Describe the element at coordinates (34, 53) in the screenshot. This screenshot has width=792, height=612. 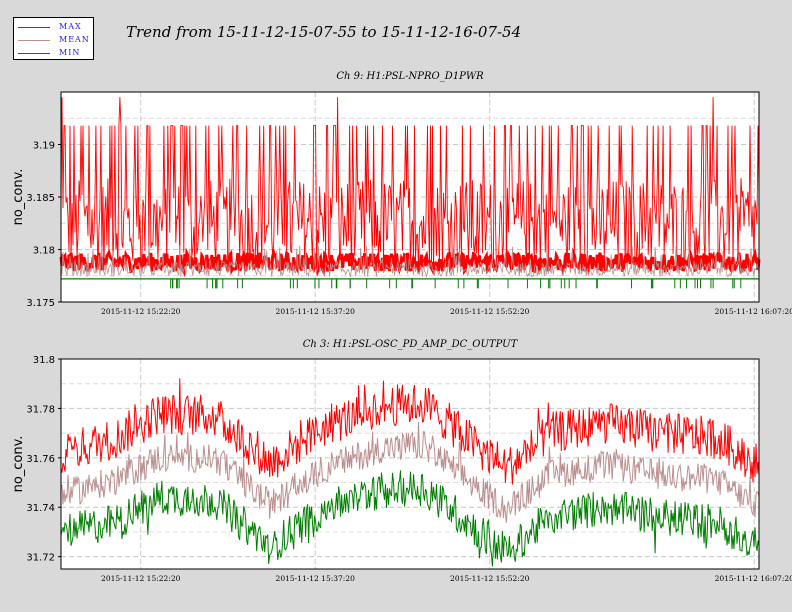
I see `legend-swatch-min` at that location.